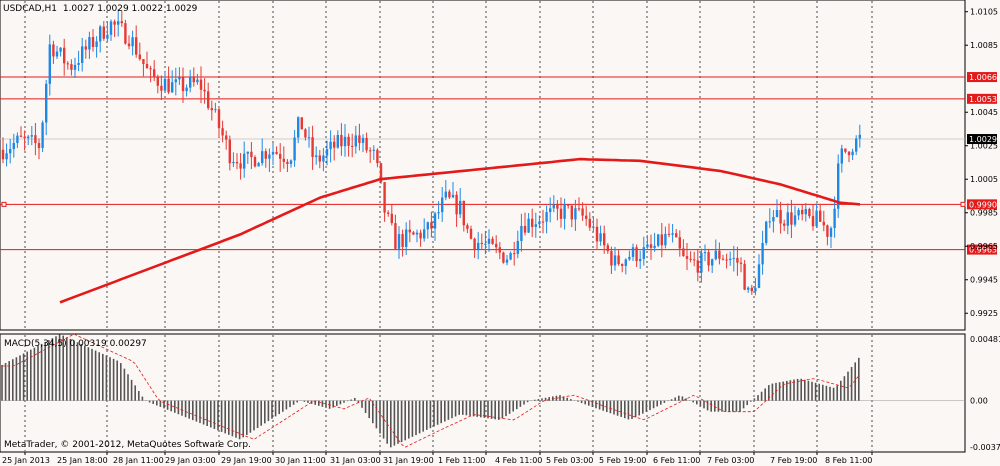 The width and height of the screenshot is (1000, 466). What do you see at coordinates (676, 460) in the screenshot?
I see `x-tick-label: 6 Feb 11:00` at bounding box center [676, 460].